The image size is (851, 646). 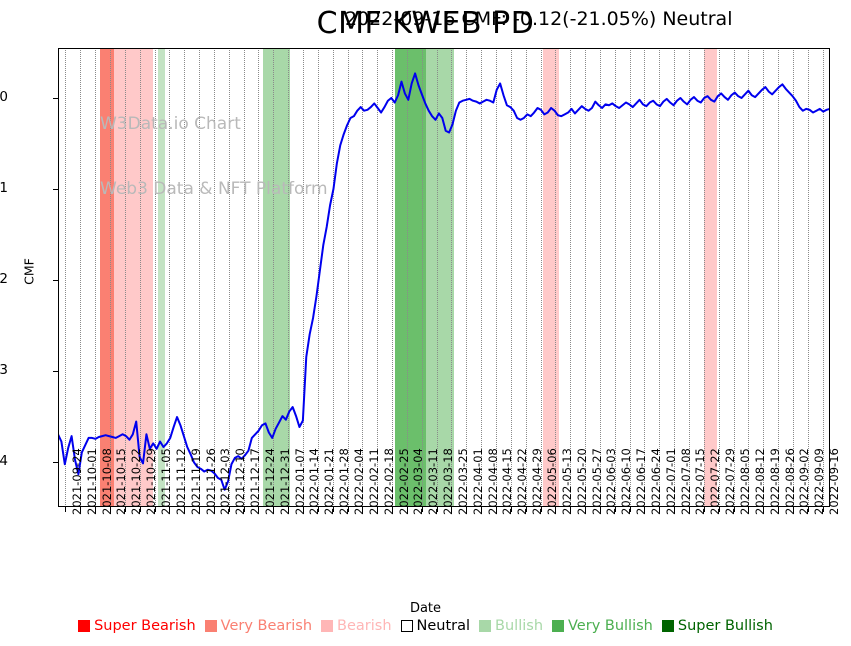 What do you see at coordinates (641, 481) in the screenshot?
I see `x-tick-label: 2022-06-17` at bounding box center [641, 481].